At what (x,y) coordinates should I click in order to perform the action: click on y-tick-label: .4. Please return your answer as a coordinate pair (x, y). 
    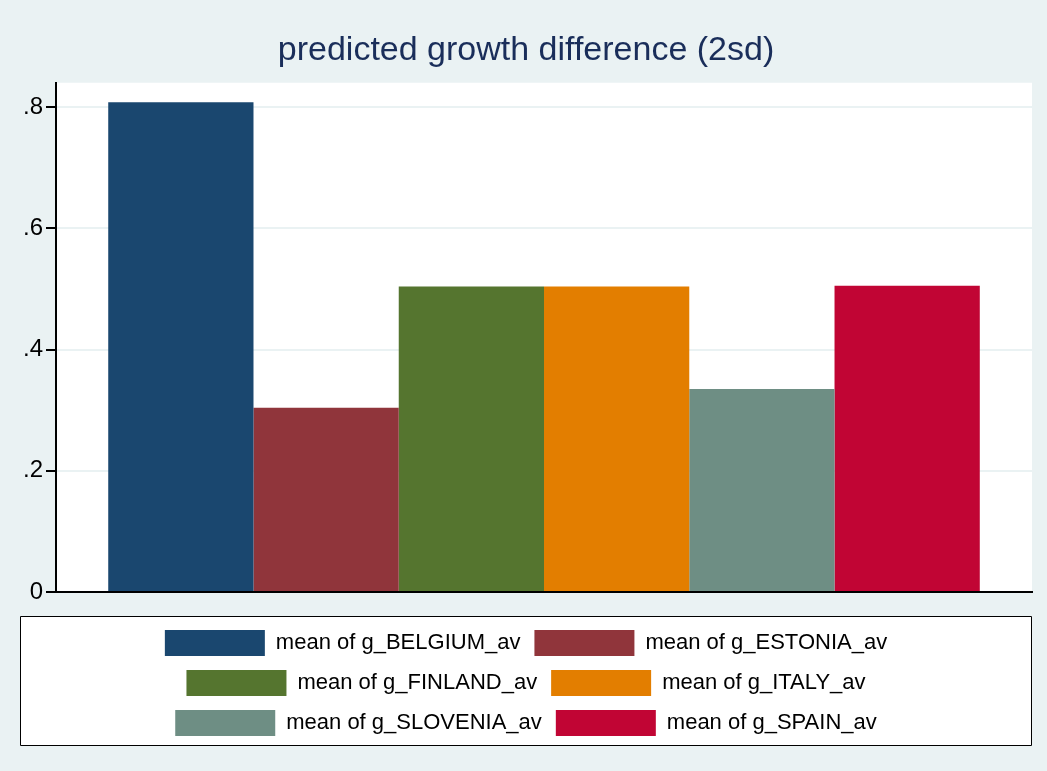
    Looking at the image, I should click on (33, 348).